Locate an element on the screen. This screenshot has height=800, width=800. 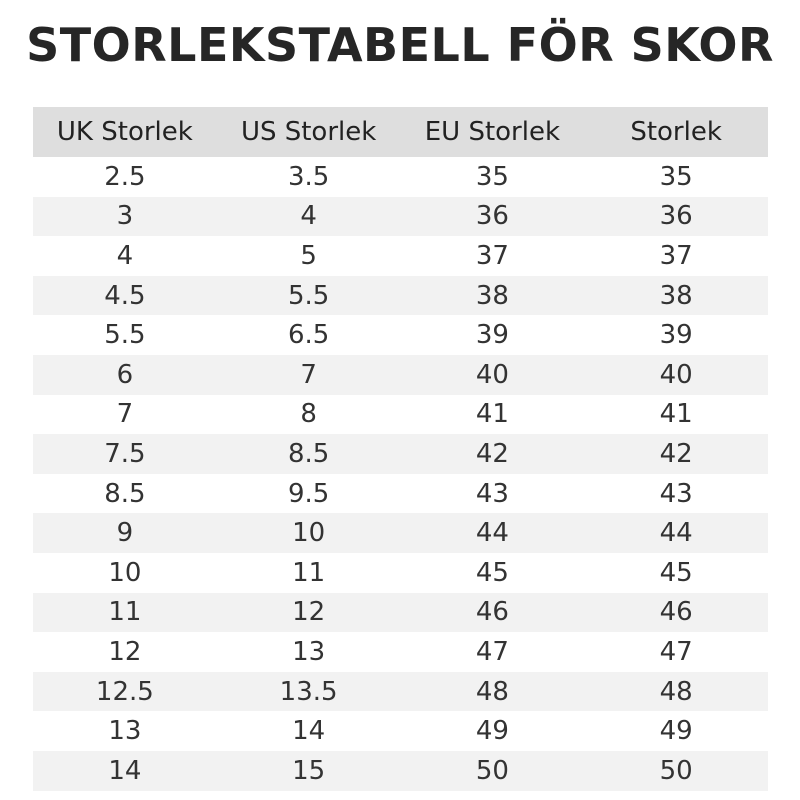
cell-size: 39 is located at coordinates (676, 335).